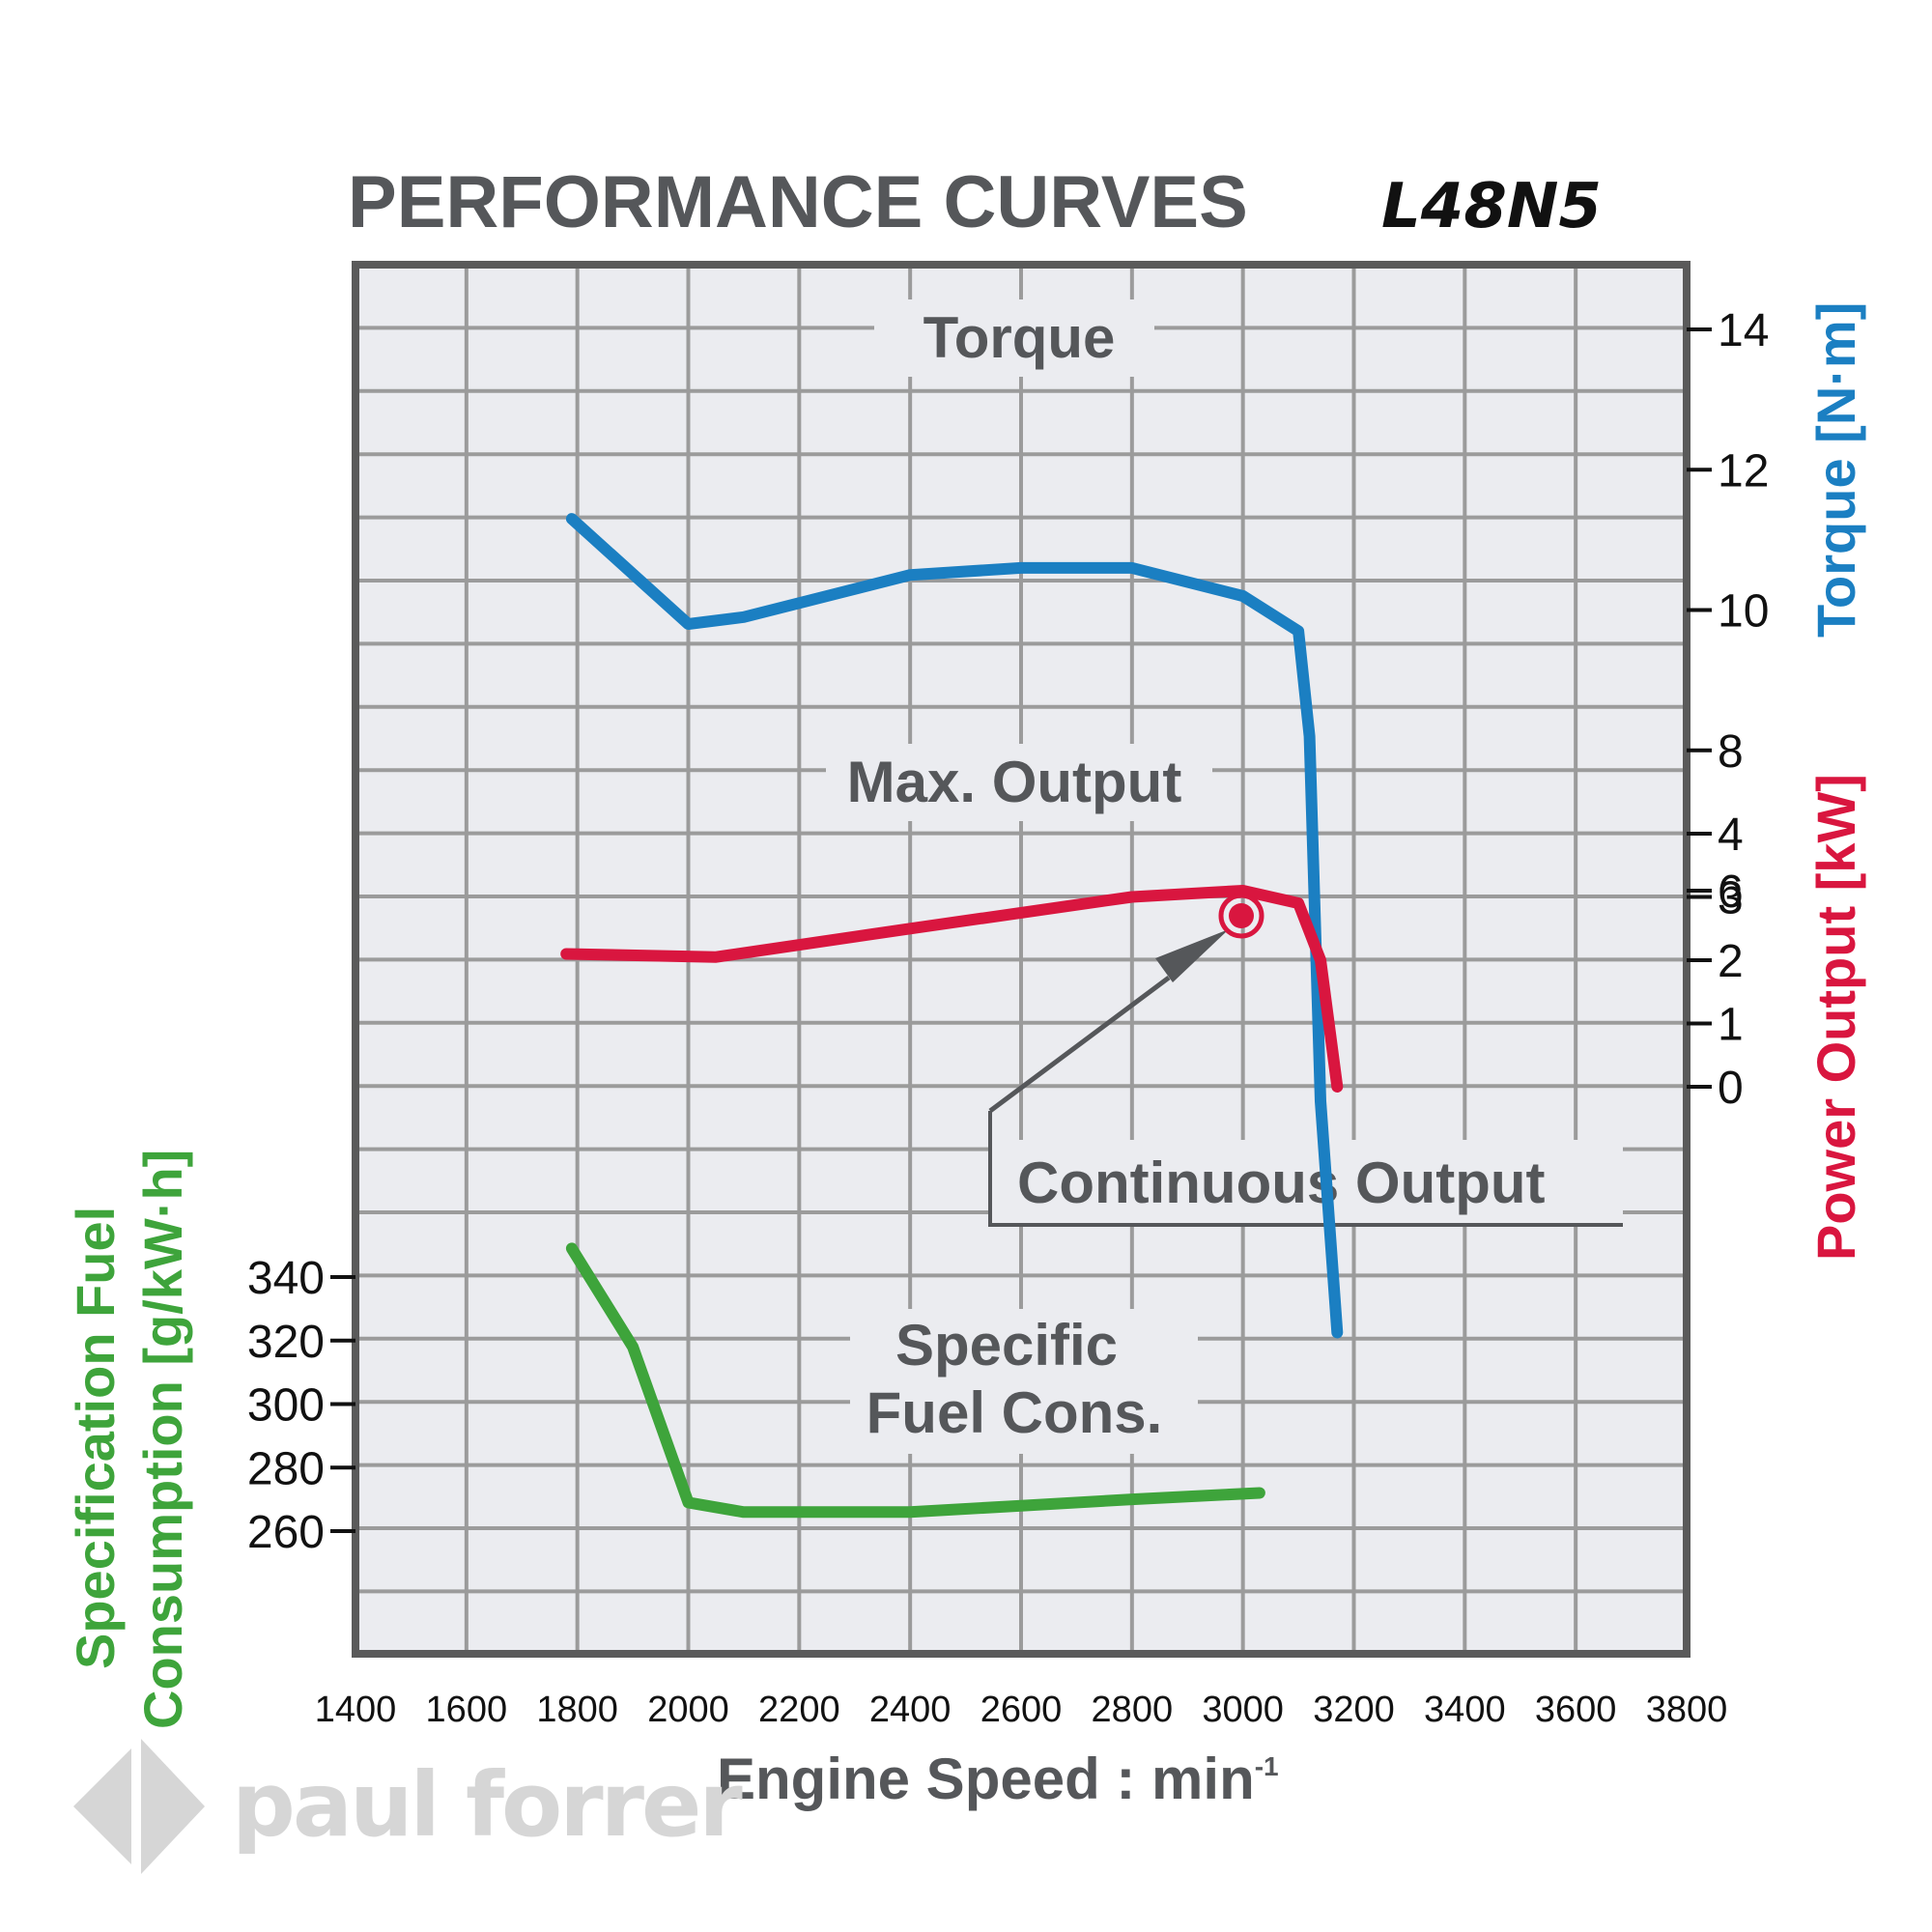  I want to click on fuel-tick-label: 300, so click(286, 1406).